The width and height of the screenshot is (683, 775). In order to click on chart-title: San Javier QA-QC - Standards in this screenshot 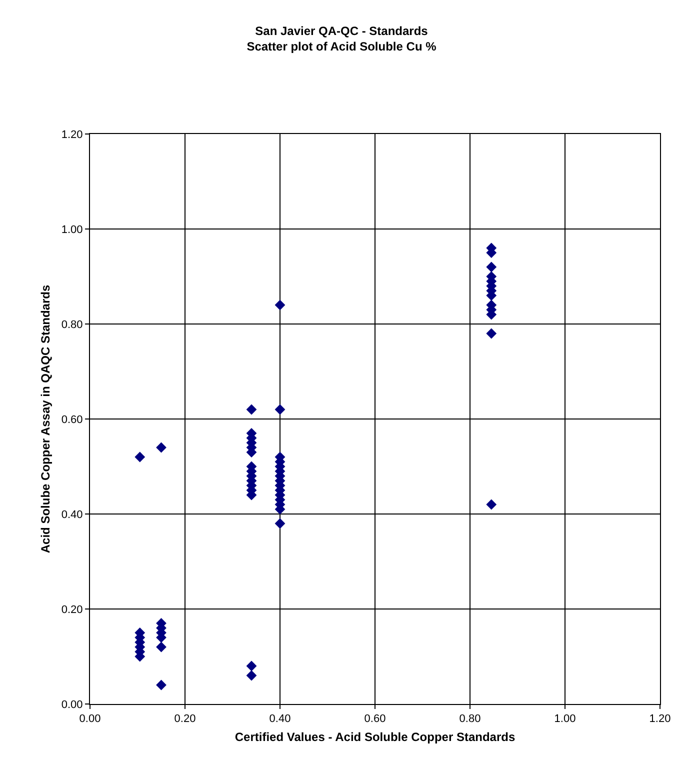, I will do `click(341, 31)`.